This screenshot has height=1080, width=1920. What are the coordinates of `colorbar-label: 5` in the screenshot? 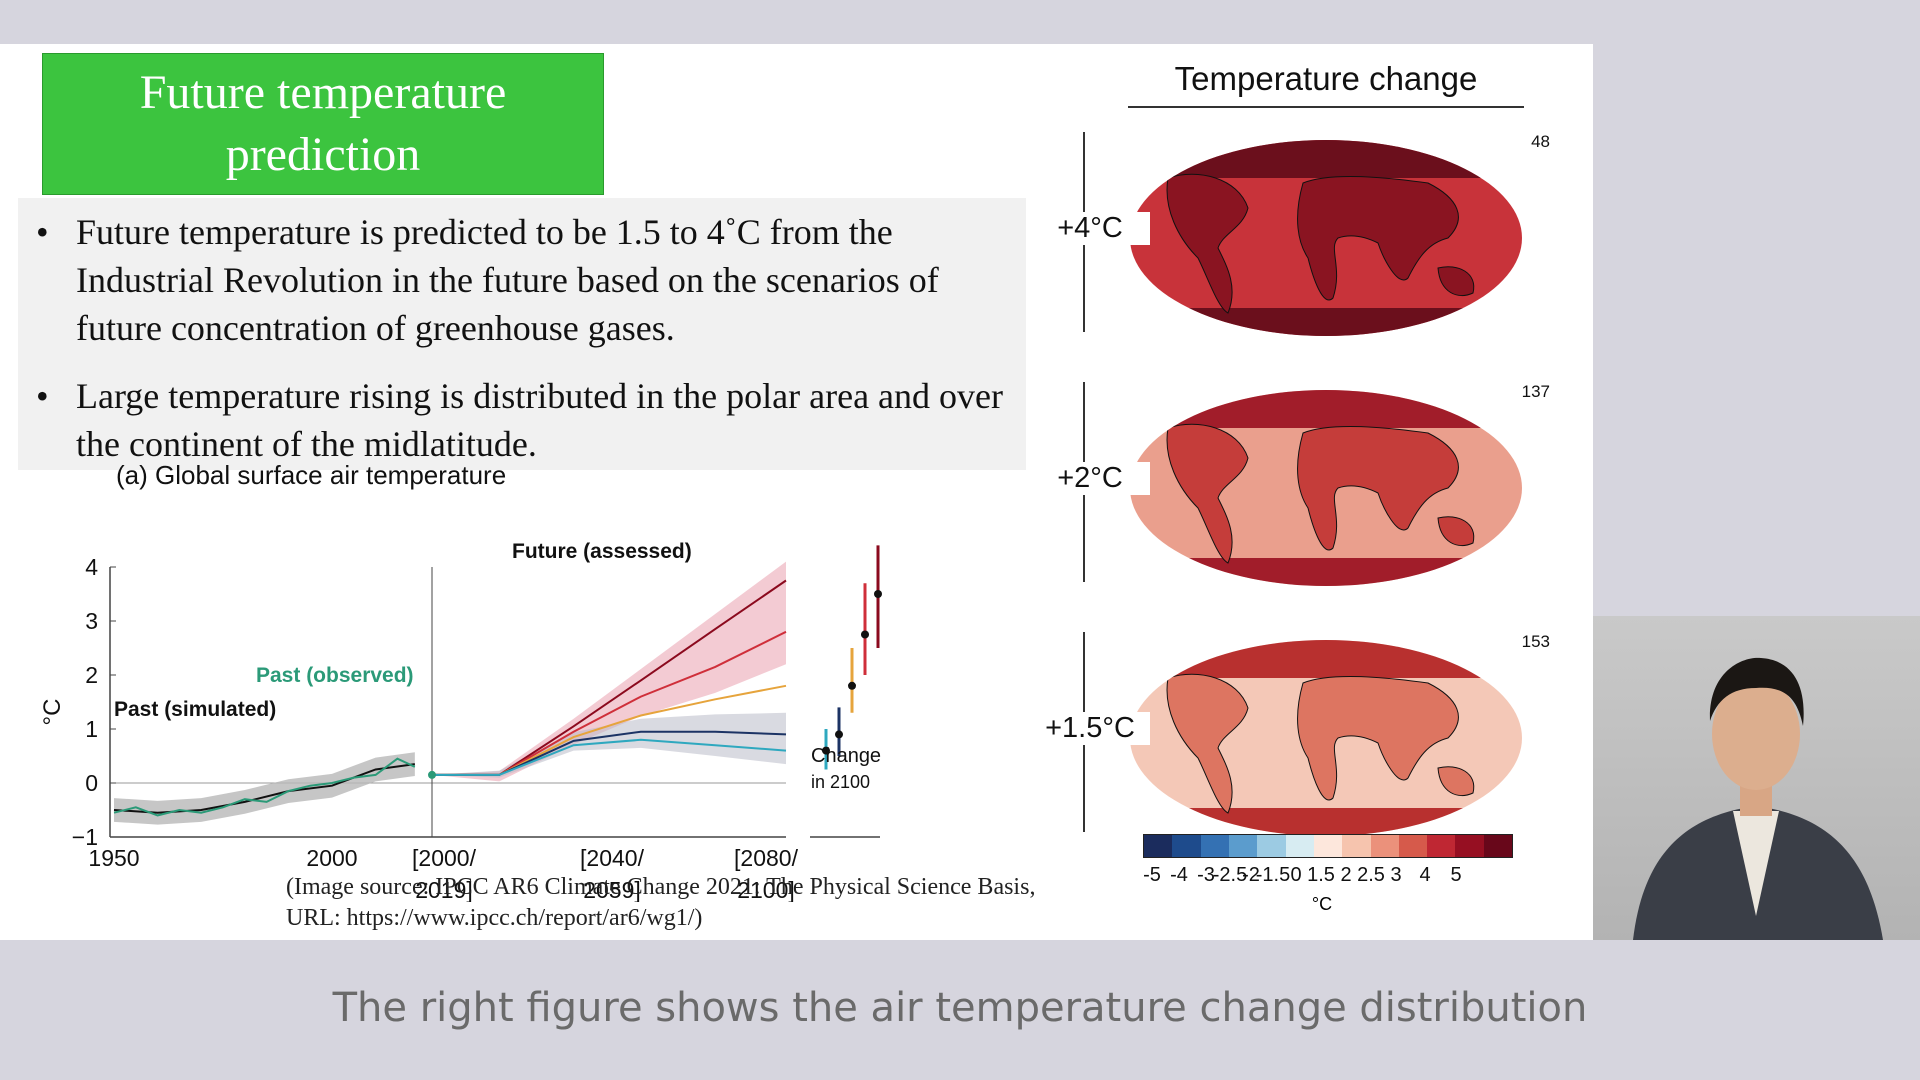 It's located at (1456, 875).